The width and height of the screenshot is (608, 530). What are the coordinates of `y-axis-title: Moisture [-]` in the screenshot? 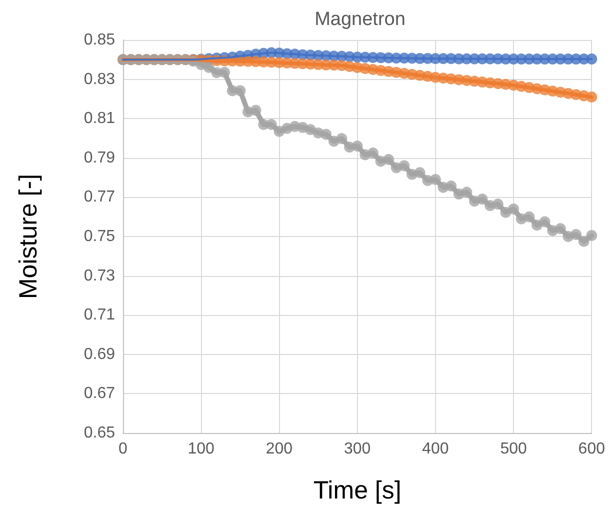 It's located at (28, 237).